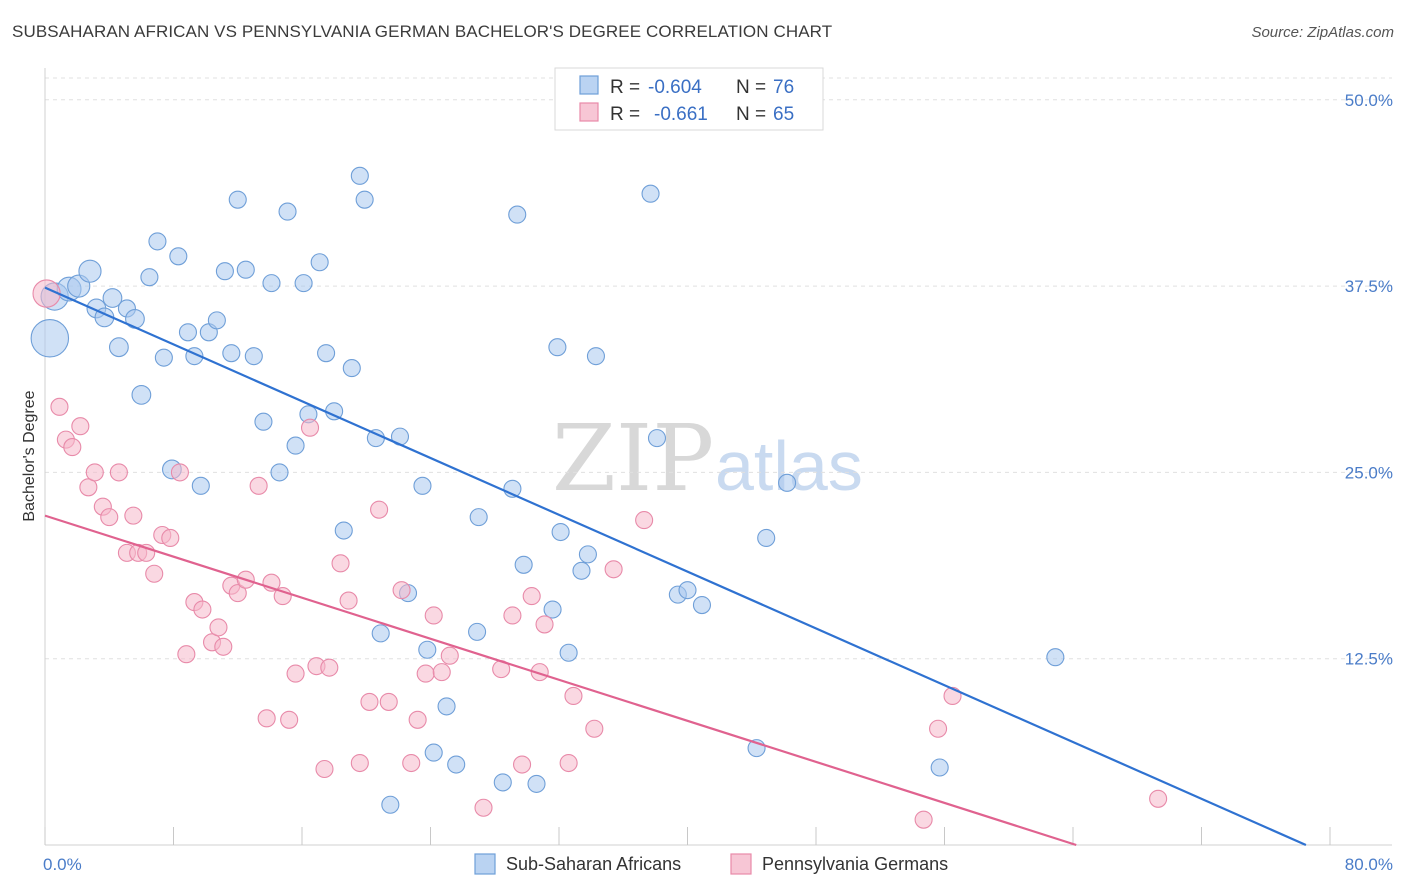 The image size is (1406, 892). Describe the element at coordinates (1369, 100) in the screenshot. I see `y-tick-label: 50.0%` at that location.